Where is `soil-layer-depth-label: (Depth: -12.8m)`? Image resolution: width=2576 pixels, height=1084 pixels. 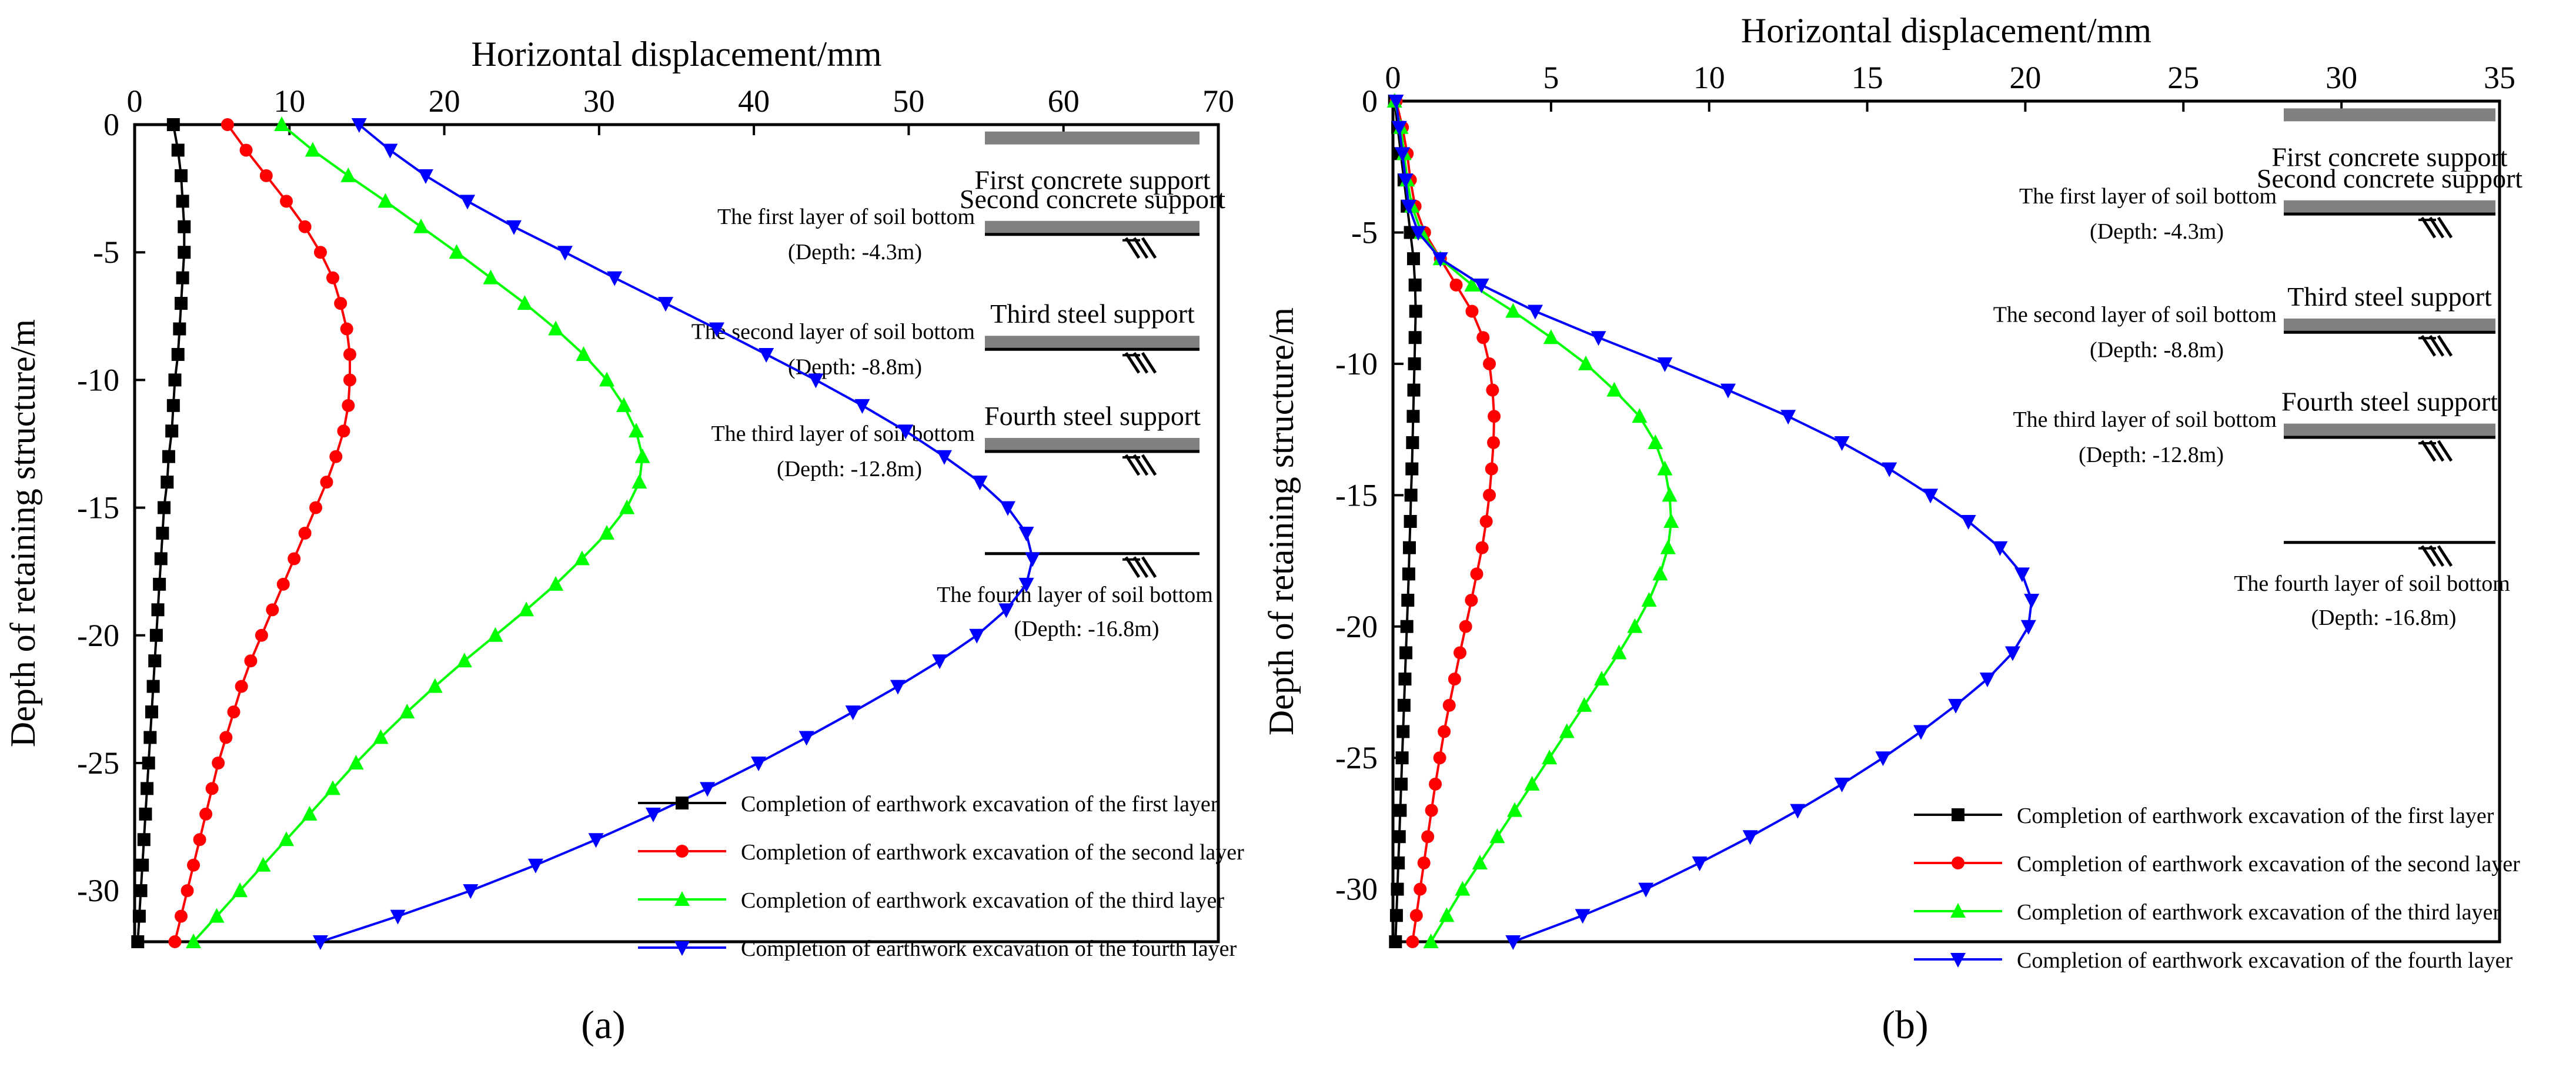
soil-layer-depth-label: (Depth: -12.8m) is located at coordinates (849, 469).